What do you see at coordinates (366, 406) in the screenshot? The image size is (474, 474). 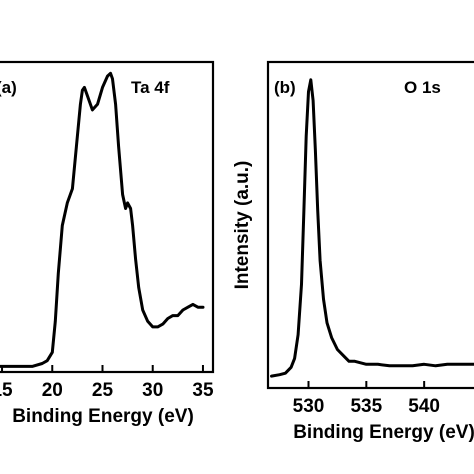 I see `x-tick-label: 535` at bounding box center [366, 406].